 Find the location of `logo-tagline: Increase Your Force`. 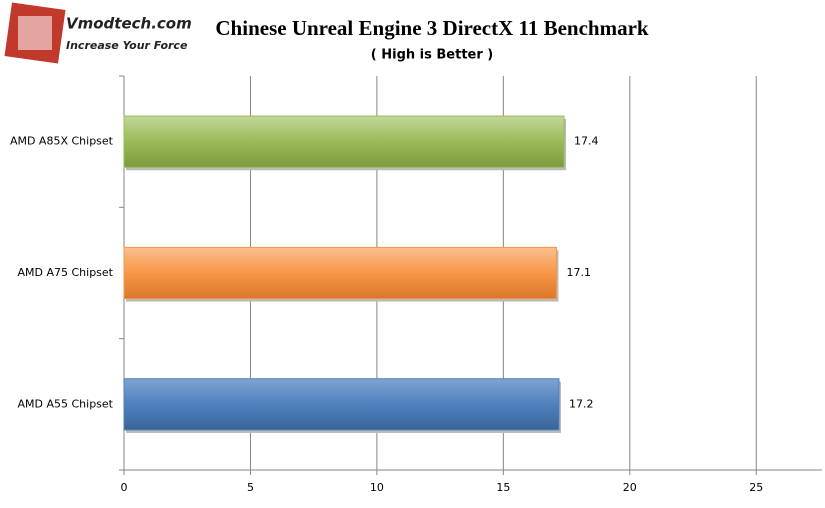

logo-tagline: Increase Your Force is located at coordinates (127, 45).